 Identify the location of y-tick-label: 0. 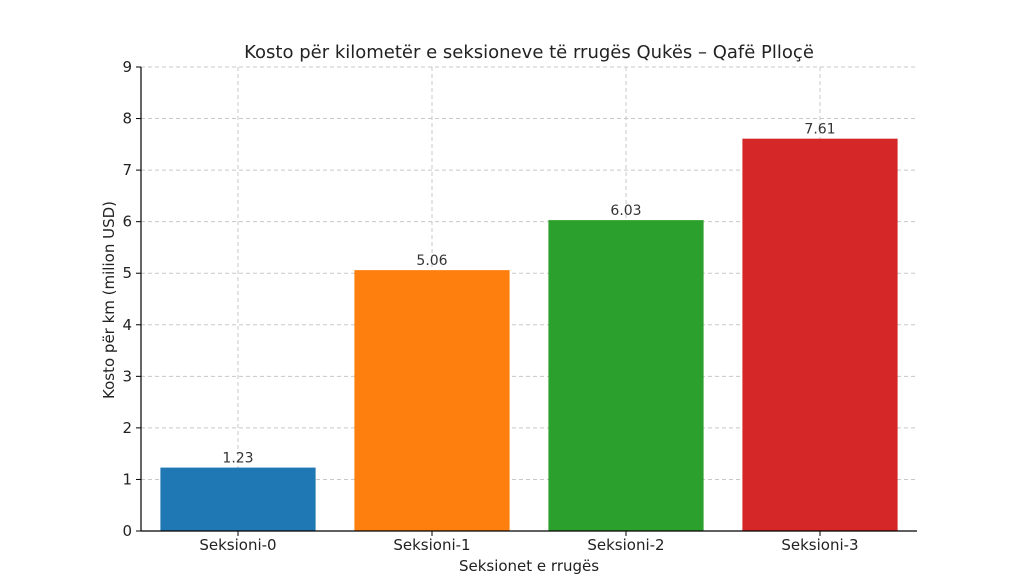
(127, 531).